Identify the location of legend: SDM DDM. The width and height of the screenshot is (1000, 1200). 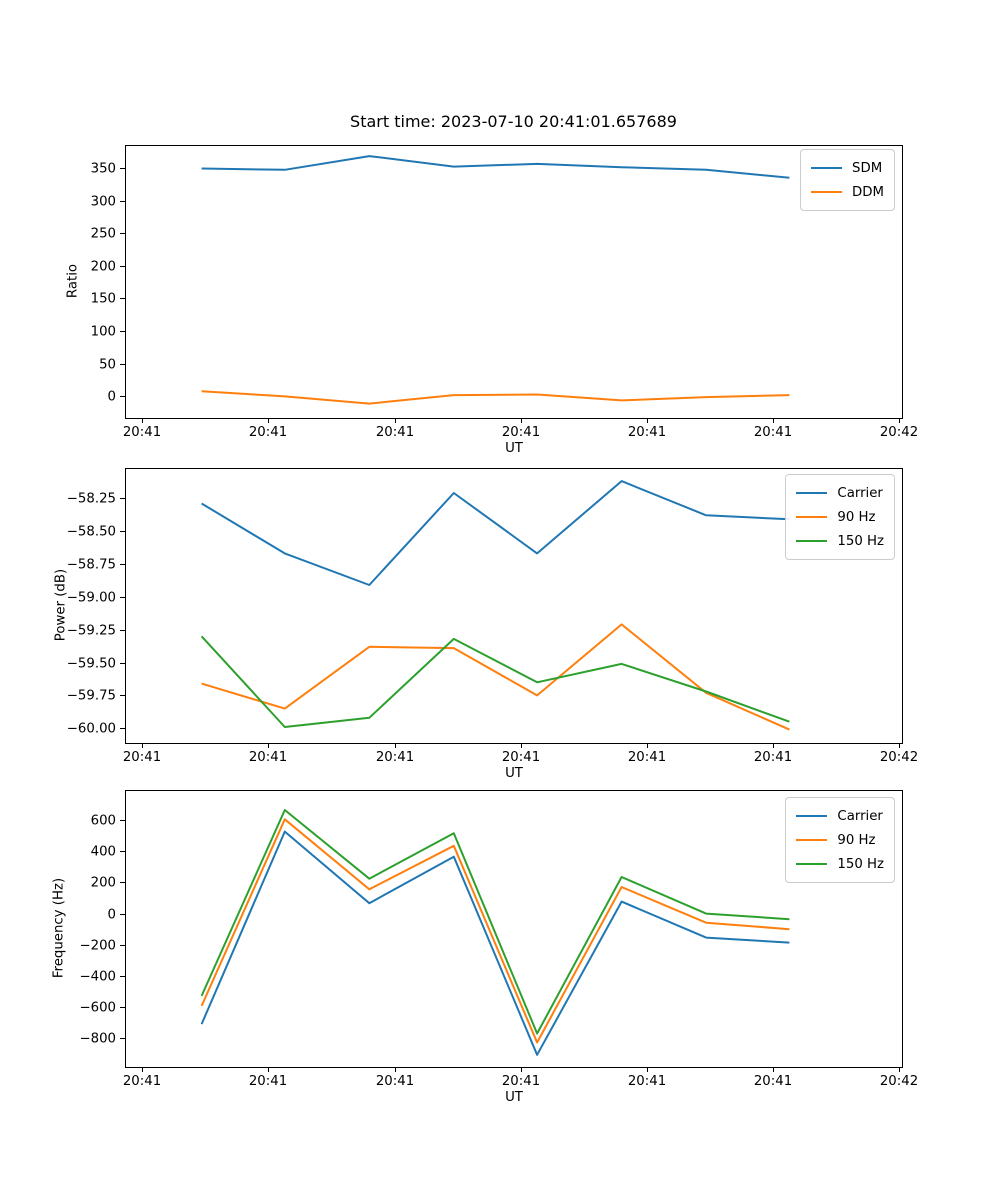
(847, 180).